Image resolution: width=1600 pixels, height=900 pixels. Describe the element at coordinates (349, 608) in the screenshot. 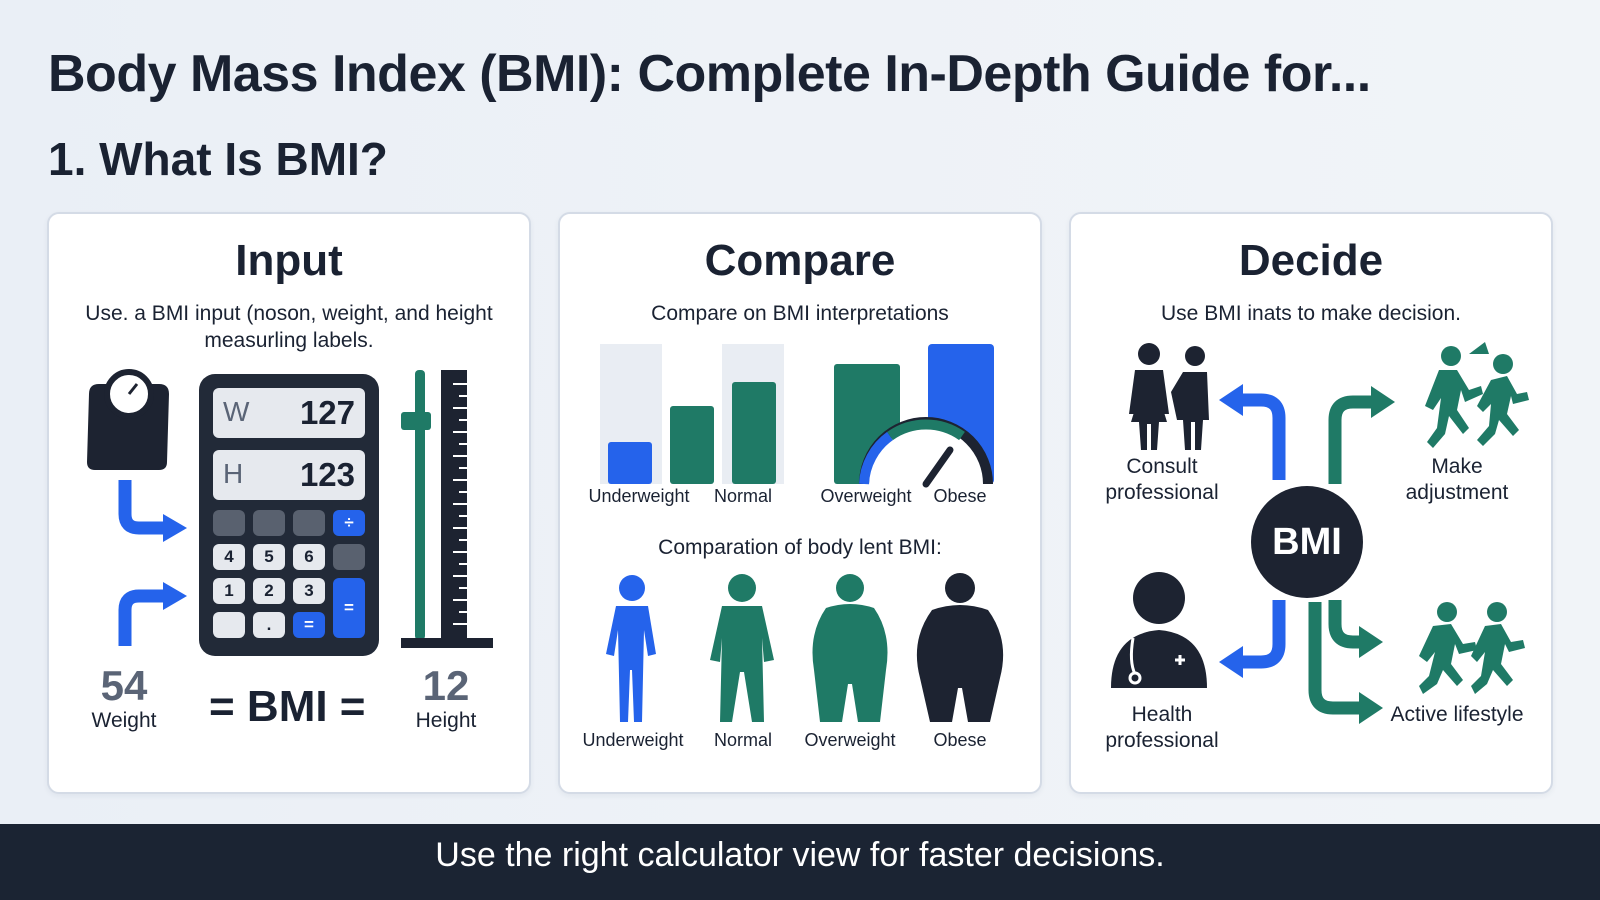

I see `calc-key-equals: =` at that location.